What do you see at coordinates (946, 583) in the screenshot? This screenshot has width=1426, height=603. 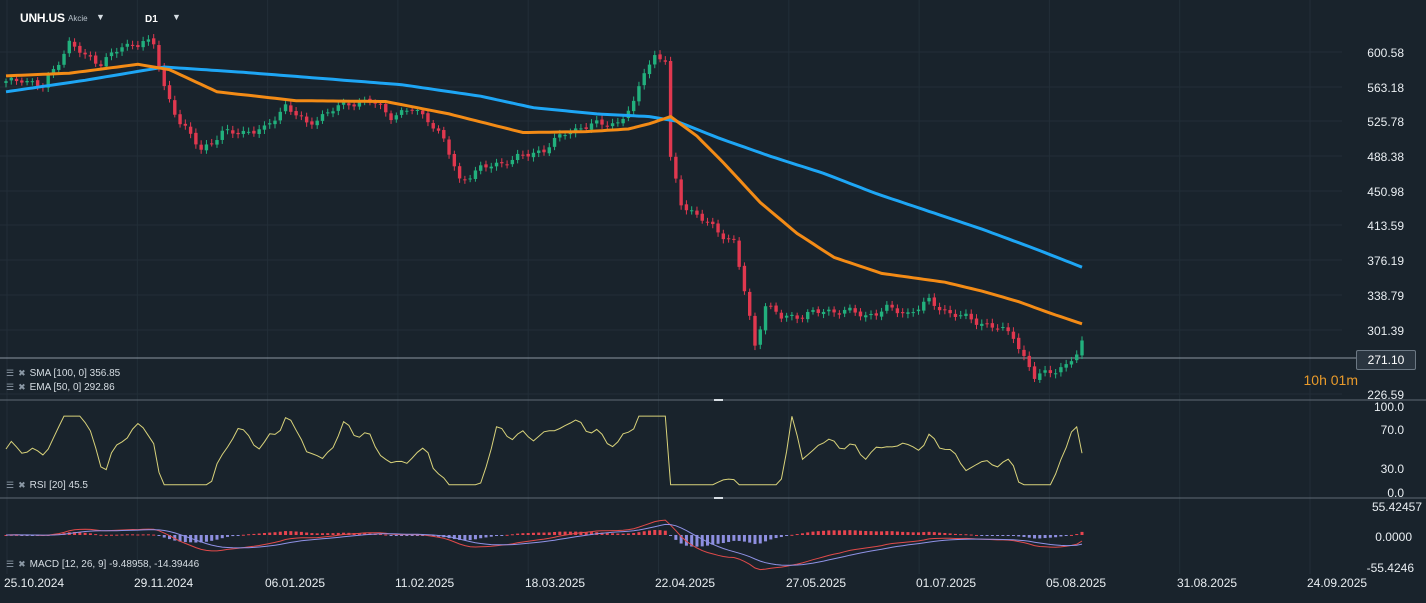 I see `date-tick: 01.07.2025` at bounding box center [946, 583].